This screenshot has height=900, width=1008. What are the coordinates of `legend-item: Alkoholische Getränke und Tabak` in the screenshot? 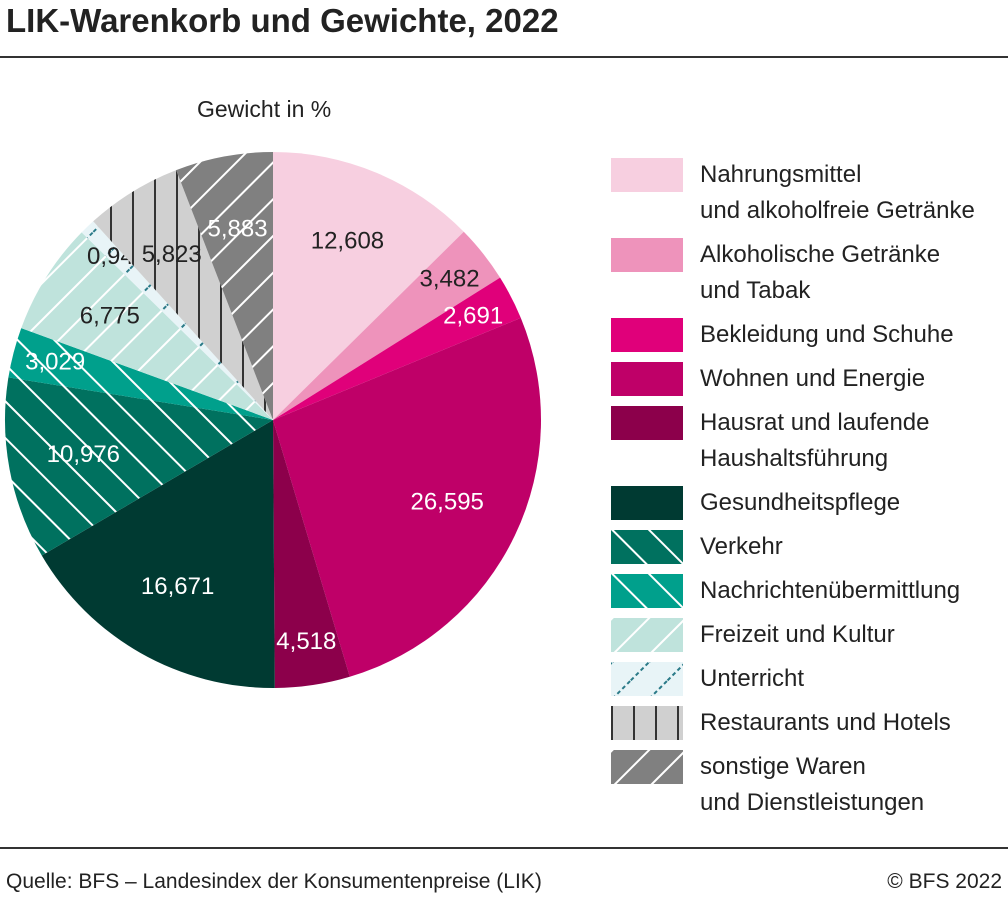 It's located at (809, 273).